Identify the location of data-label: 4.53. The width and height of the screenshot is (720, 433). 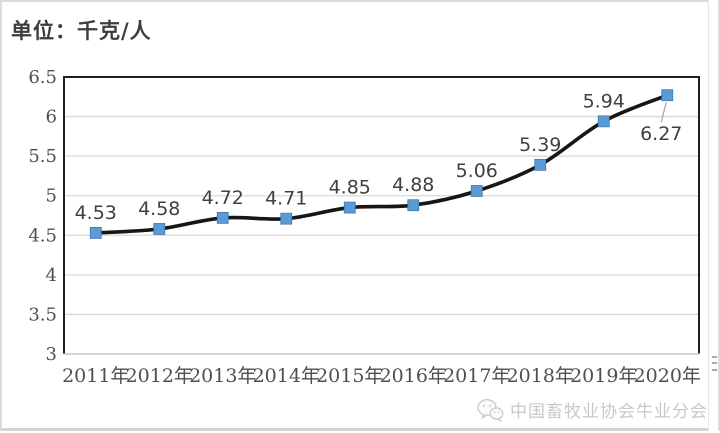
(96, 213).